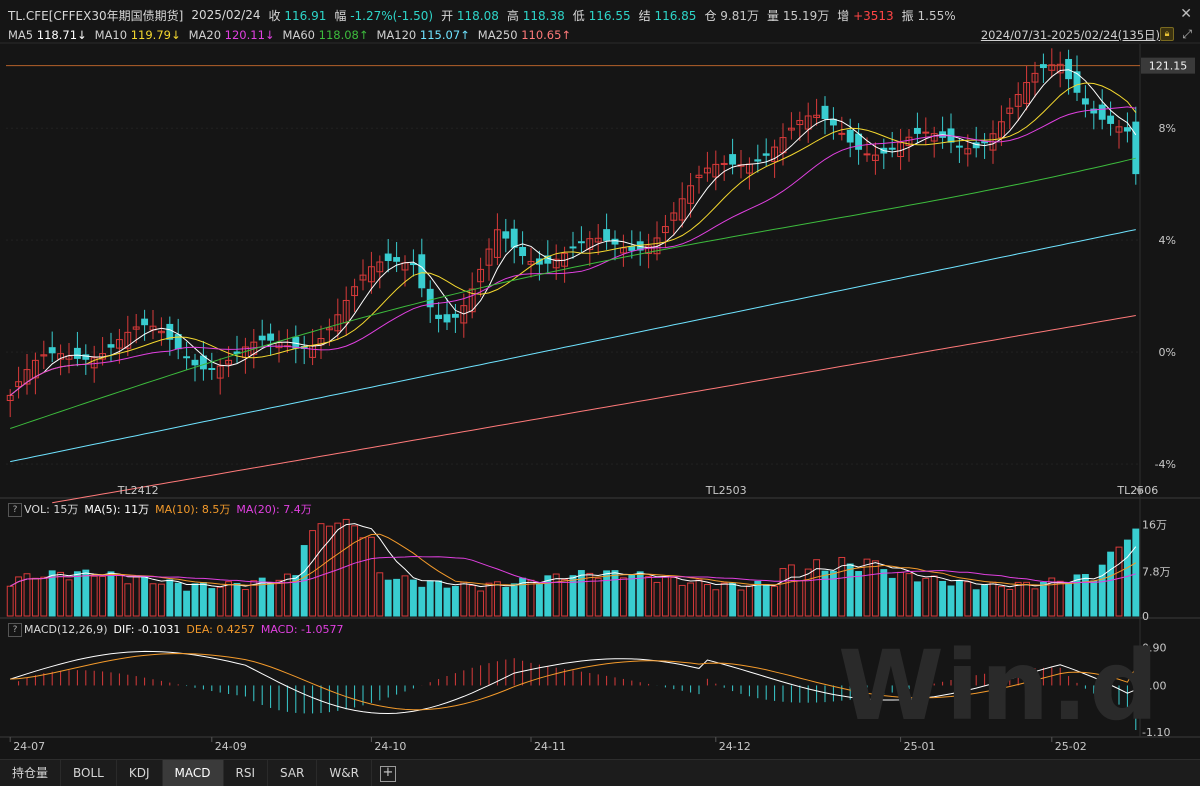 The width and height of the screenshot is (1200, 786). What do you see at coordinates (305, 15) in the screenshot?
I see `close-value: 116.91` at bounding box center [305, 15].